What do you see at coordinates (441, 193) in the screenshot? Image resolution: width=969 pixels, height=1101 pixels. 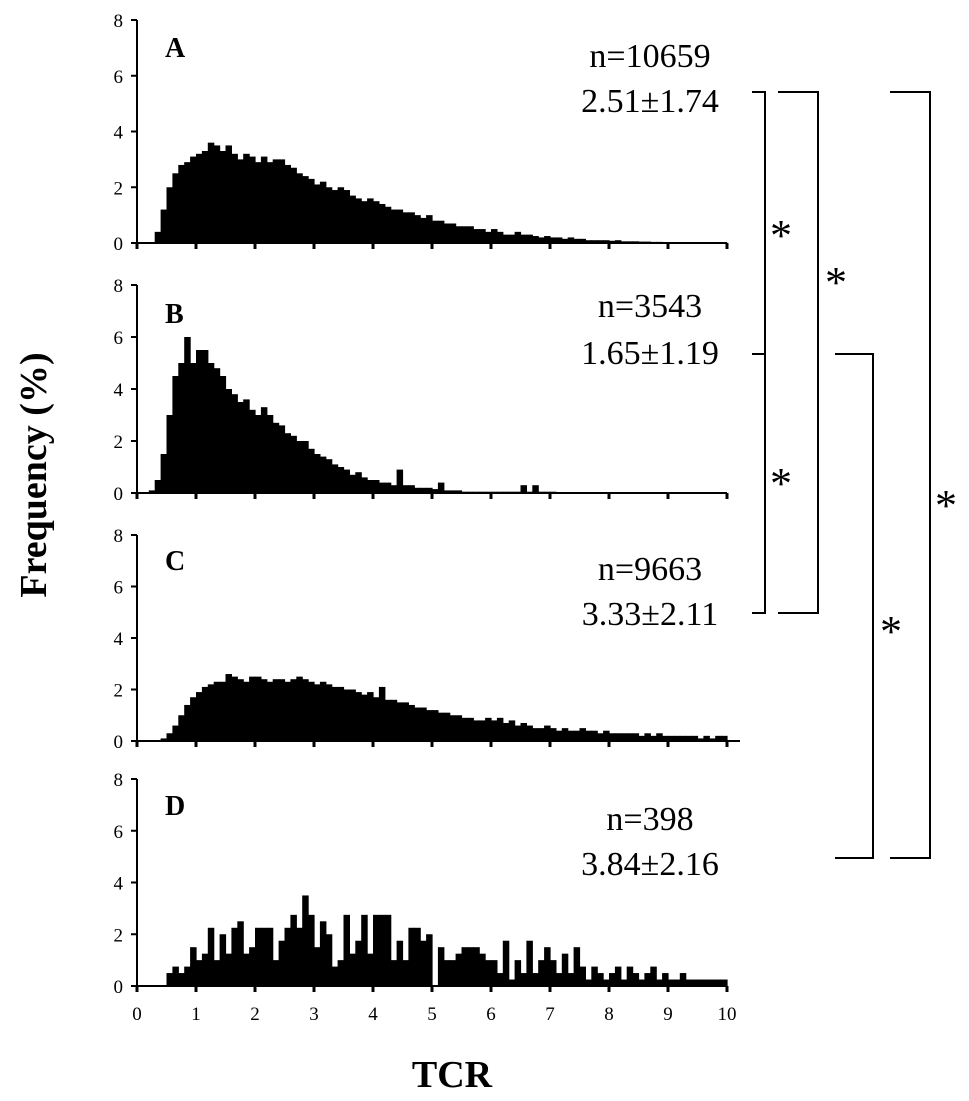 I see `bars-a` at bounding box center [441, 193].